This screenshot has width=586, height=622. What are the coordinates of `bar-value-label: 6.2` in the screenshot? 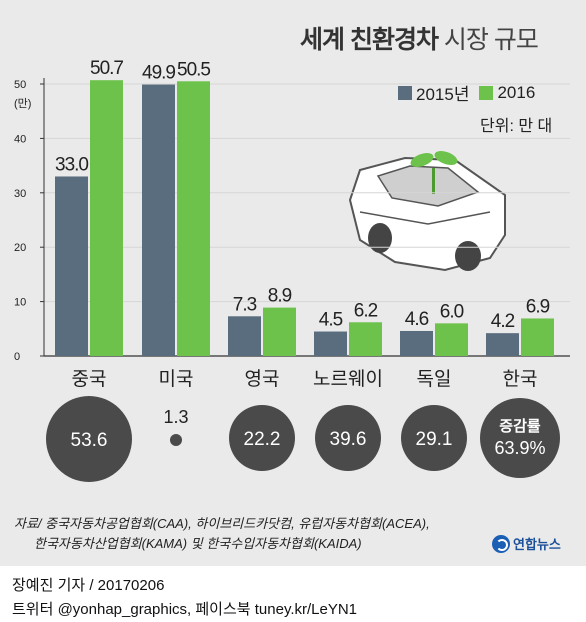 It's located at (366, 310).